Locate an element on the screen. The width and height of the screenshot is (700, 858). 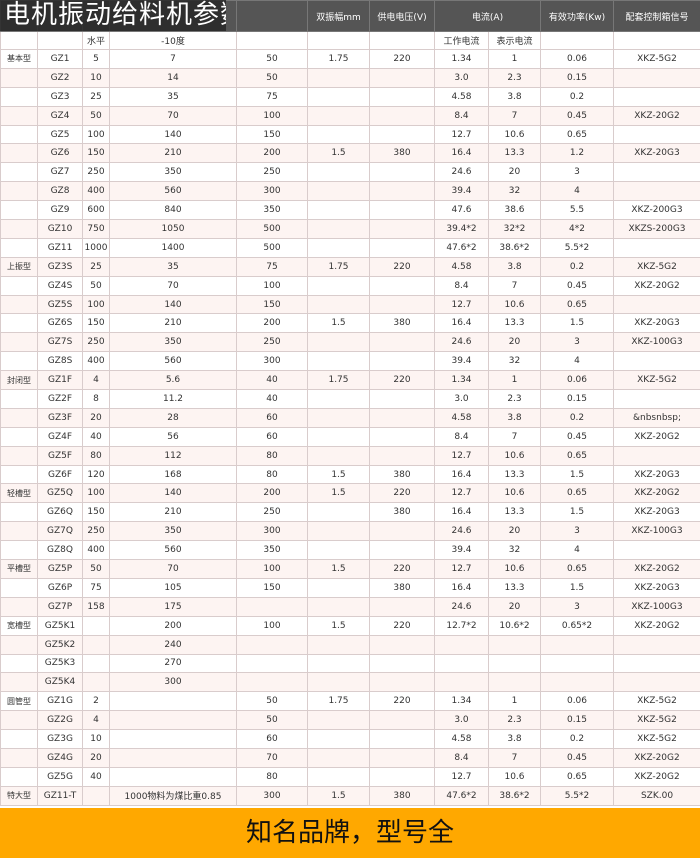
cell-minus10: 56 is located at coordinates (173, 436).